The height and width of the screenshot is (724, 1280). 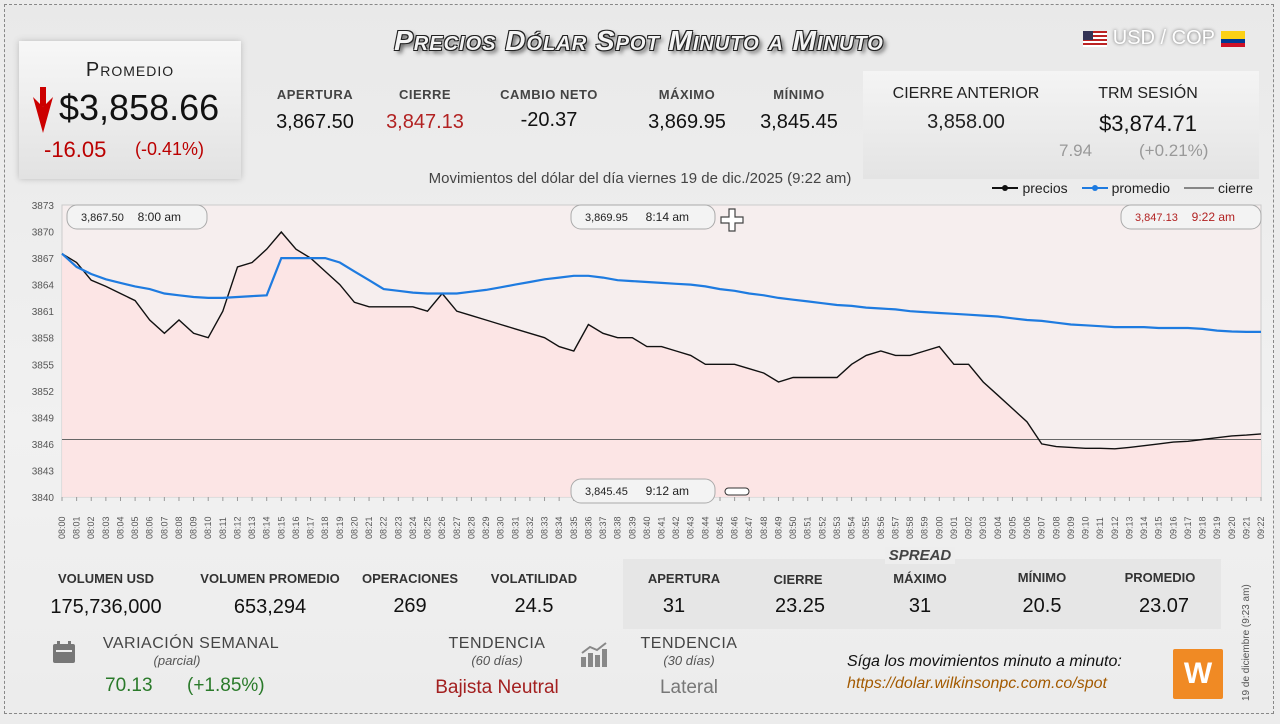 What do you see at coordinates (1159, 527) in the screenshot?
I see `x-tick-label: 09:15` at bounding box center [1159, 527].